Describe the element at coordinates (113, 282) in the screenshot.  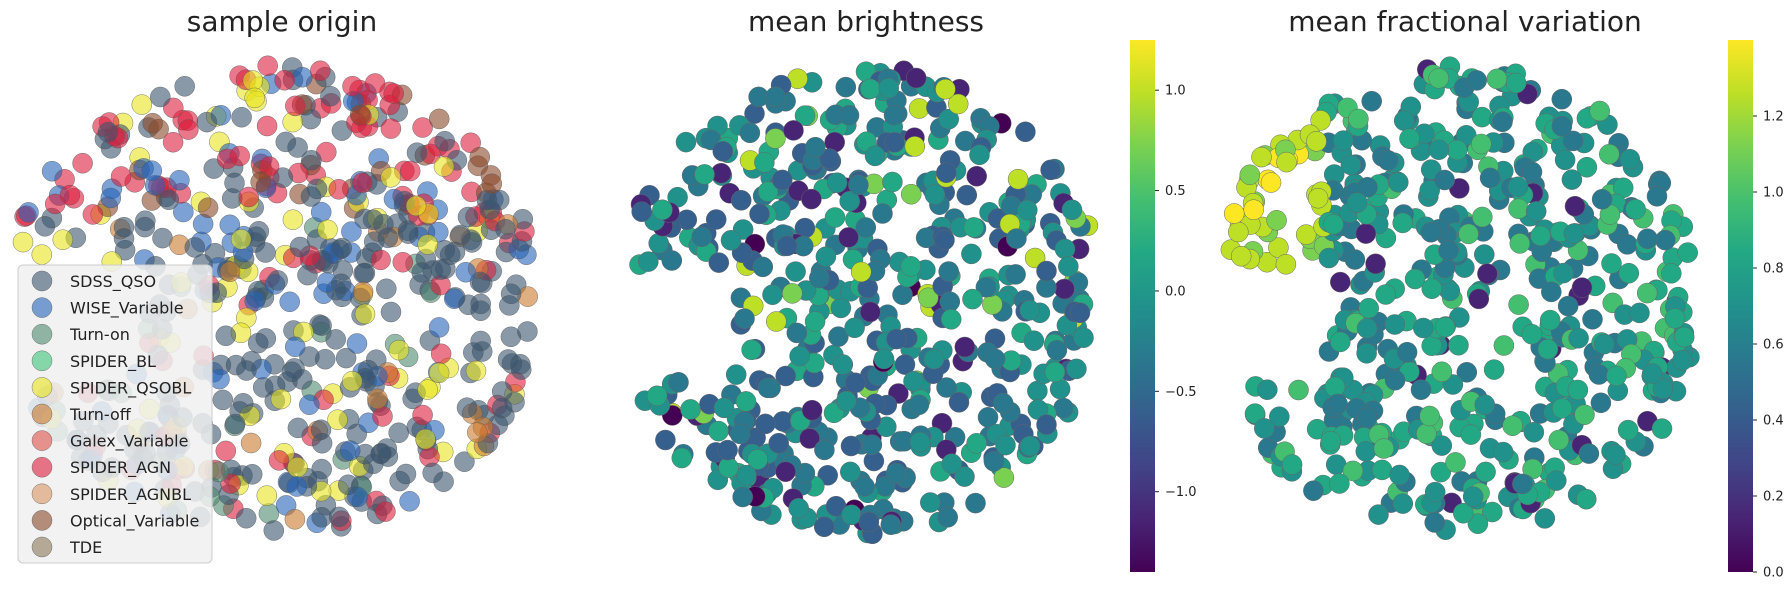
I see `legend-label: SDSS_QSO` at that location.